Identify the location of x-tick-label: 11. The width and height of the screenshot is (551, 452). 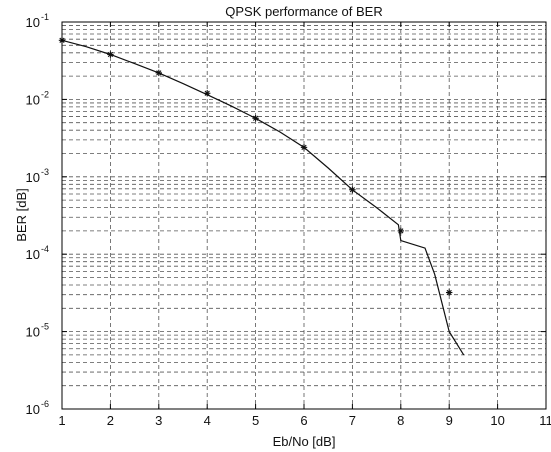
(545, 420).